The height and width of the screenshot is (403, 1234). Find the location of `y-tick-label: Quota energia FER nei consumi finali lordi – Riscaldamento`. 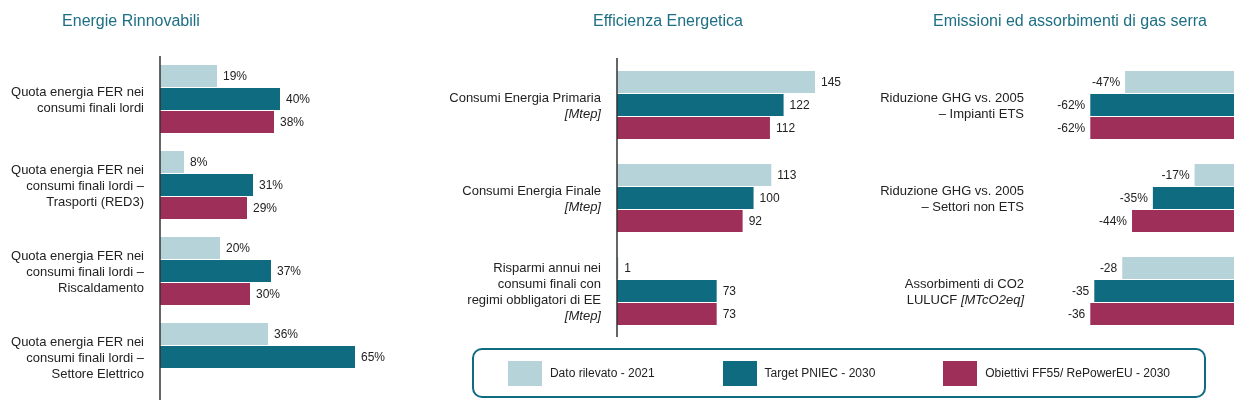

y-tick-label: Quota energia FER nei consumi finali lordi – Riscaldamento is located at coordinates (78, 271).